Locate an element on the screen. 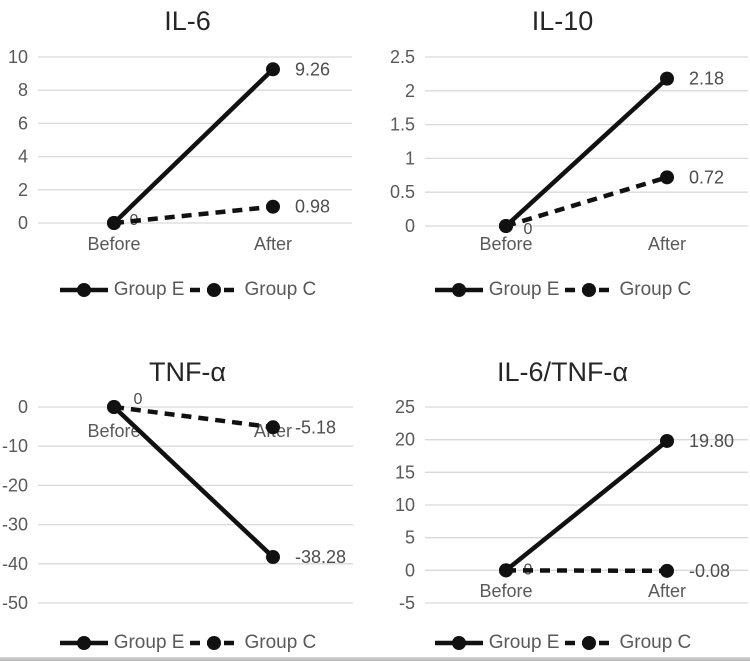  y-tick-label: 25 is located at coordinates (405, 407).